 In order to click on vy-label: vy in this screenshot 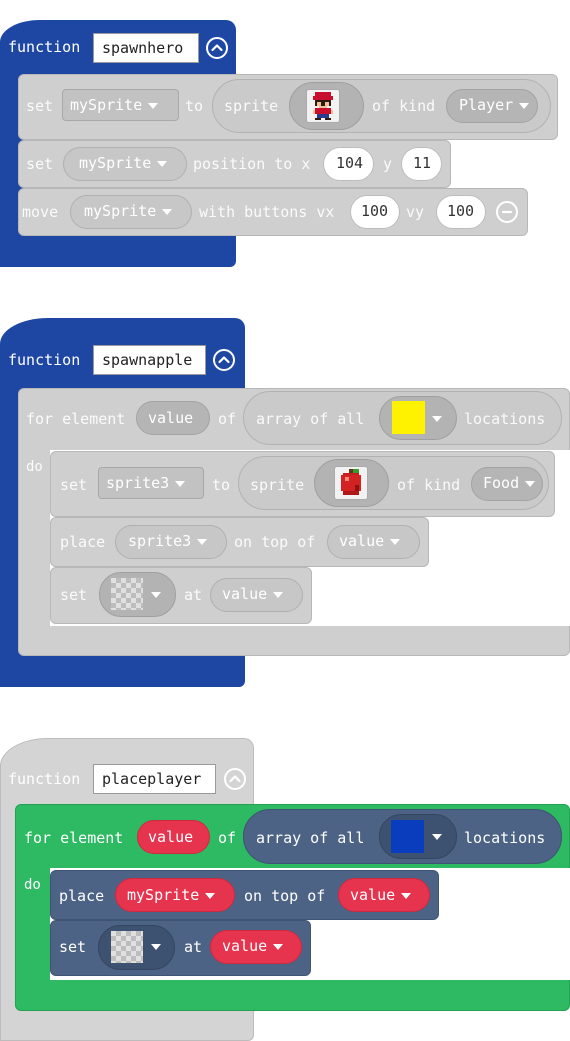, I will do `click(415, 212)`.